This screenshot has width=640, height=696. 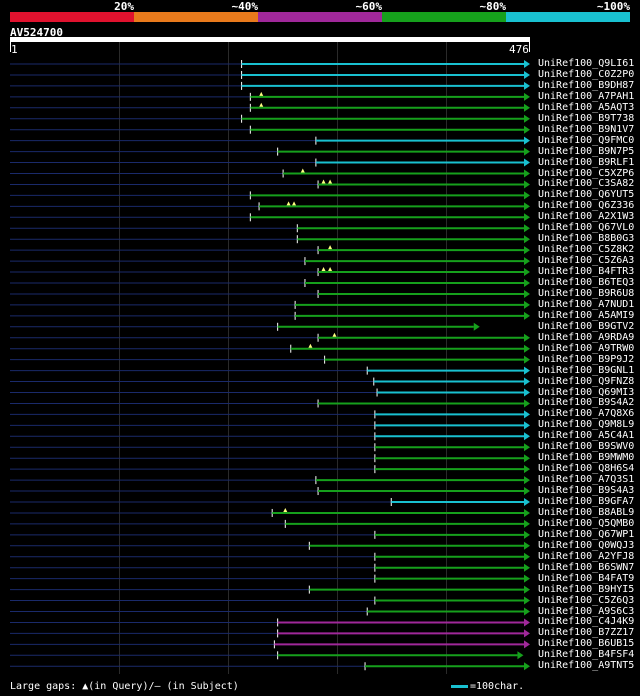 I want to click on hit-label: UniRef100_Q67WP1, so click(x=586, y=534).